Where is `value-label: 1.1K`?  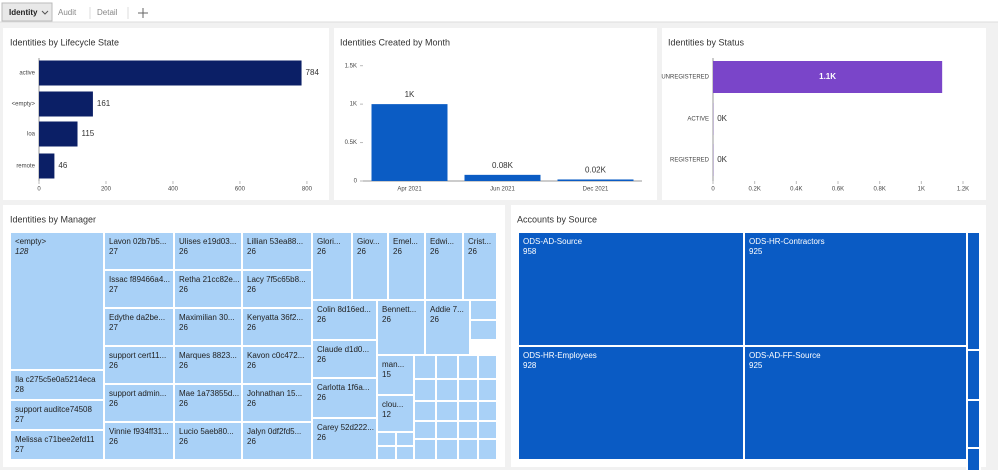
value-label: 1.1K is located at coordinates (827, 76).